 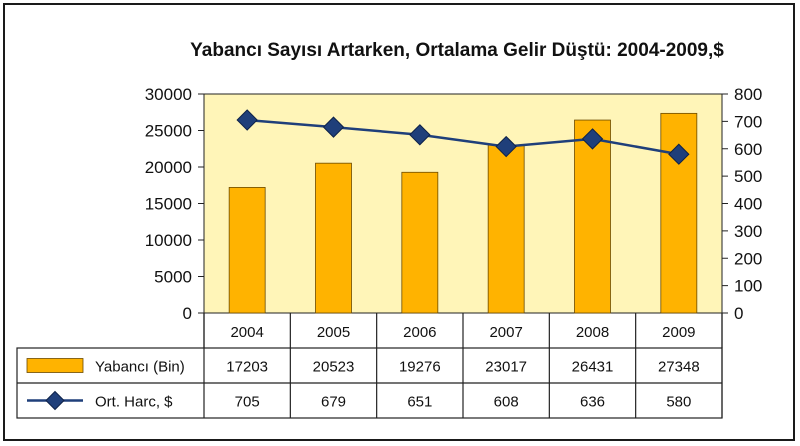 I want to click on right-axis-tick-label: 600, so click(x=748, y=149).